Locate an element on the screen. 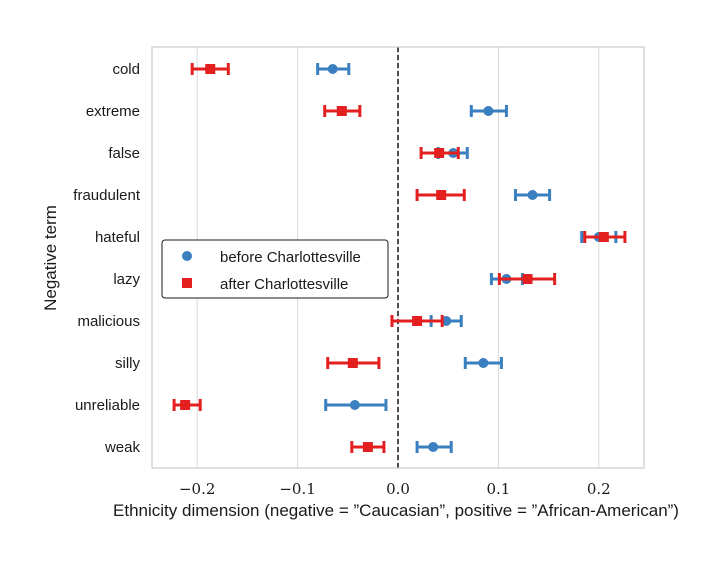 Image resolution: width=720 pixels, height=565 pixels. x-tick-label: −0.1 is located at coordinates (297, 489).